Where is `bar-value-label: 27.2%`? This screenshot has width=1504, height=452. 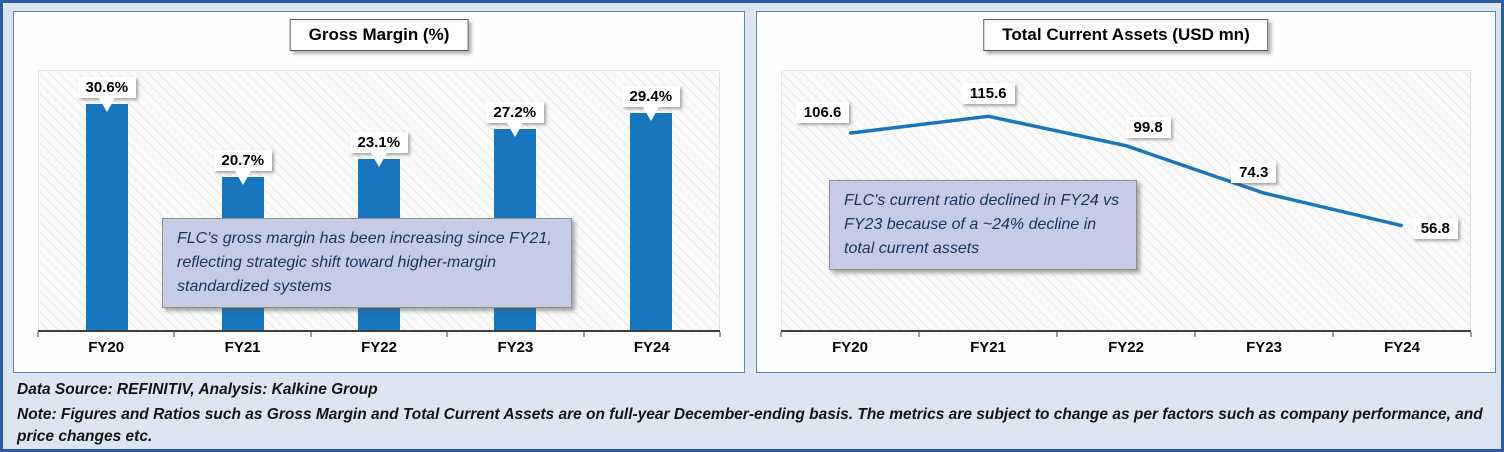
bar-value-label: 27.2% is located at coordinates (515, 119).